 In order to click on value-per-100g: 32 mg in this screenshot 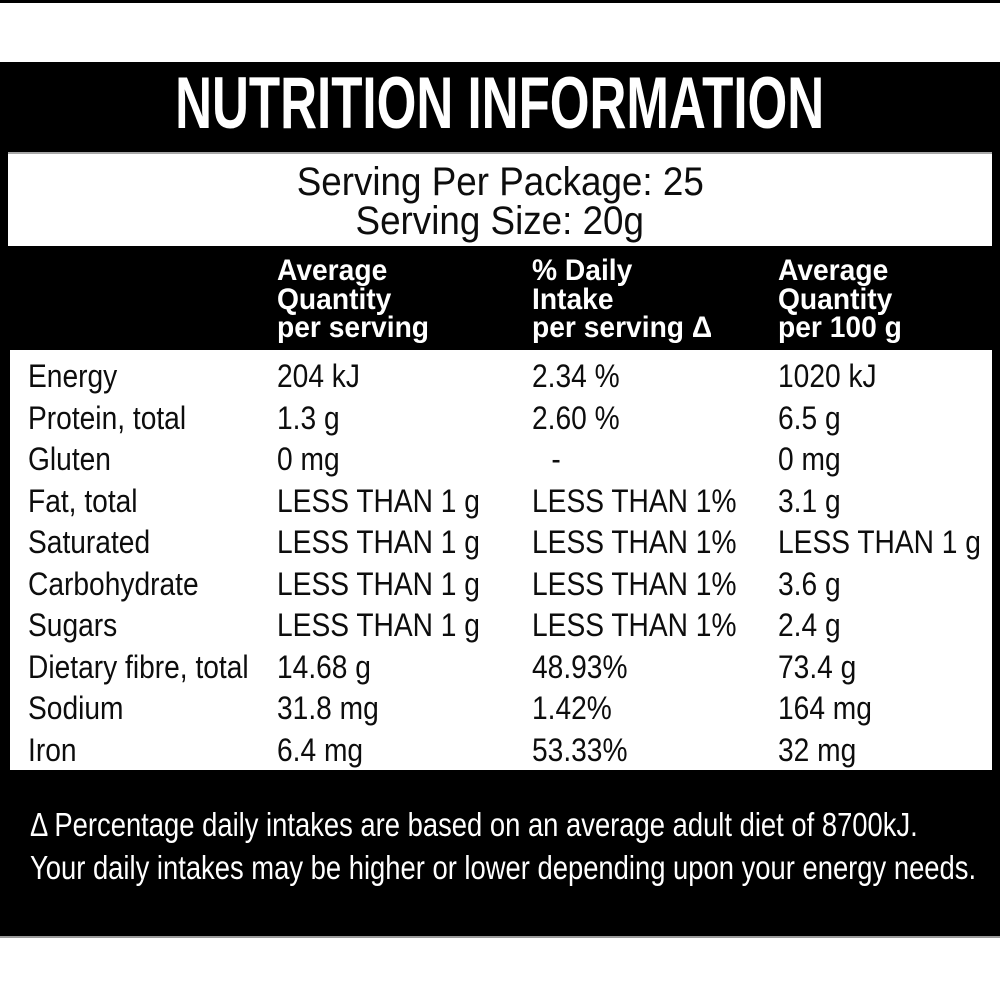, I will do `click(817, 749)`.